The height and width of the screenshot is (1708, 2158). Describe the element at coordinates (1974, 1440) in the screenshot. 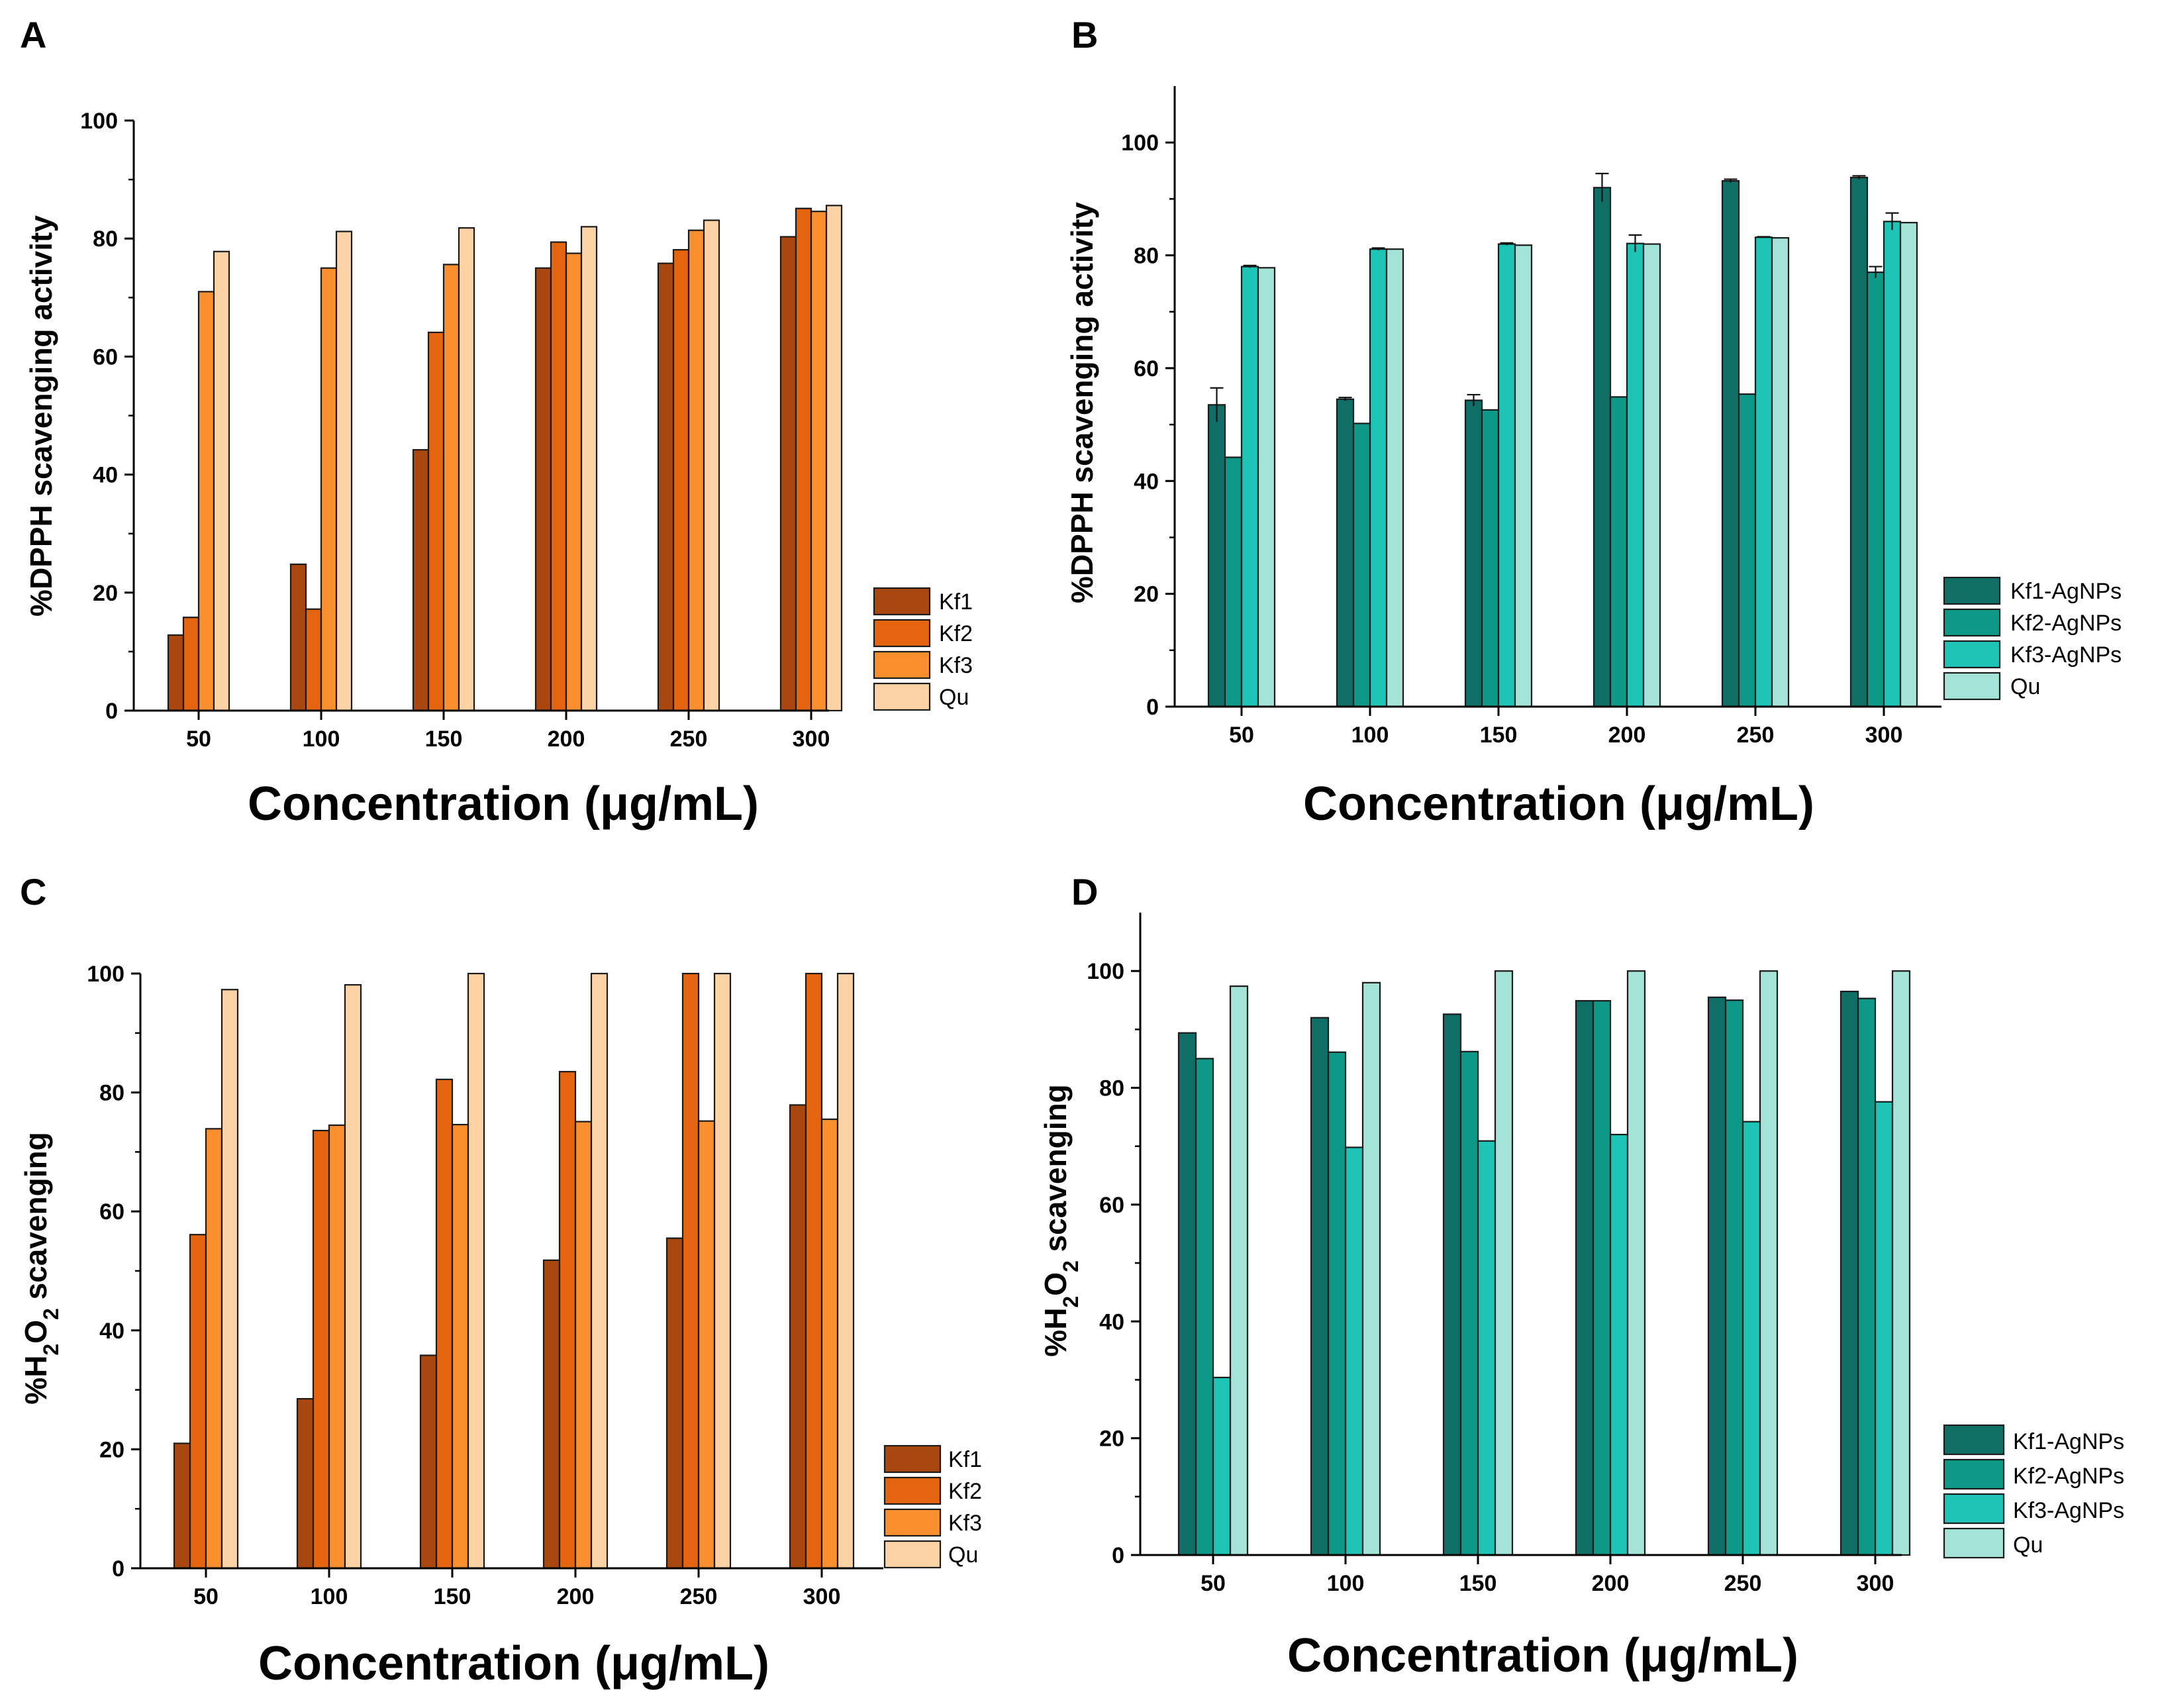

I see `legend-swatch-kf1-agnps` at that location.